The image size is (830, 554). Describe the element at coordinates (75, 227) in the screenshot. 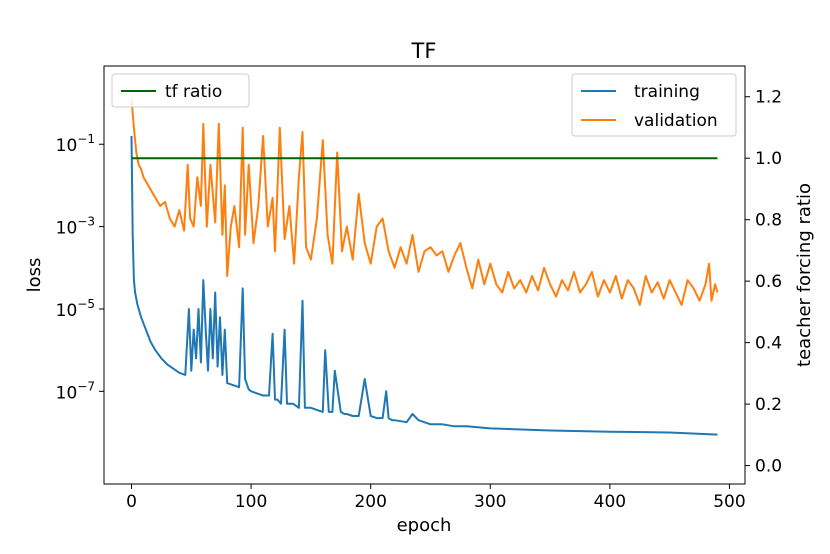

I see `y-tick-label: 10⁻³` at that location.